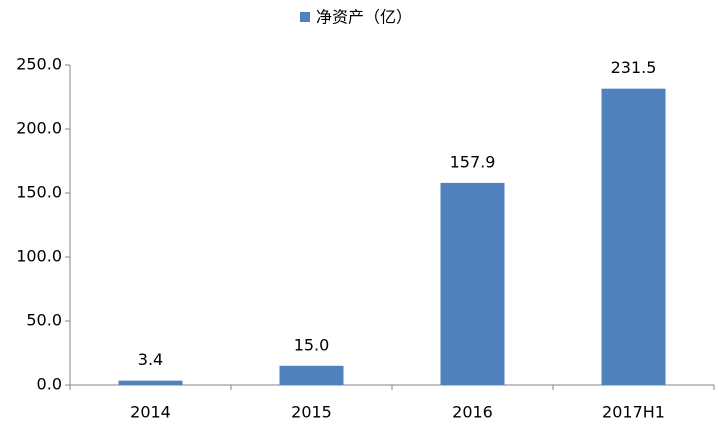 The width and height of the screenshot is (718, 427). What do you see at coordinates (39, 64) in the screenshot?
I see `y-tick-label: 250.0` at bounding box center [39, 64].